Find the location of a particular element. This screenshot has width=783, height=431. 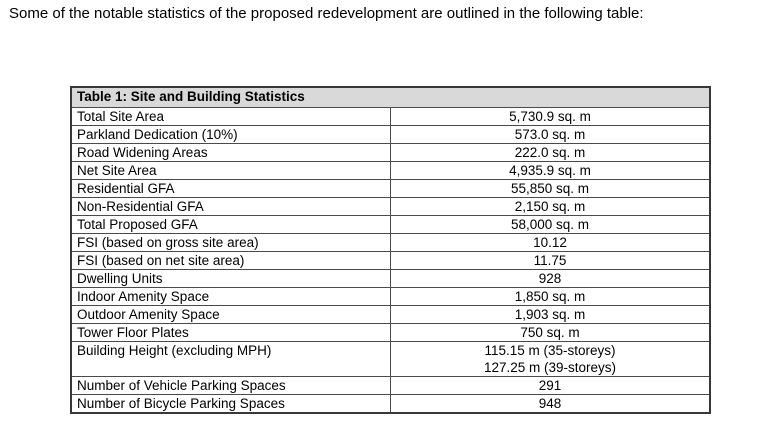

table-row: Tower Floor Plates 750 sq. m is located at coordinates (390, 332).